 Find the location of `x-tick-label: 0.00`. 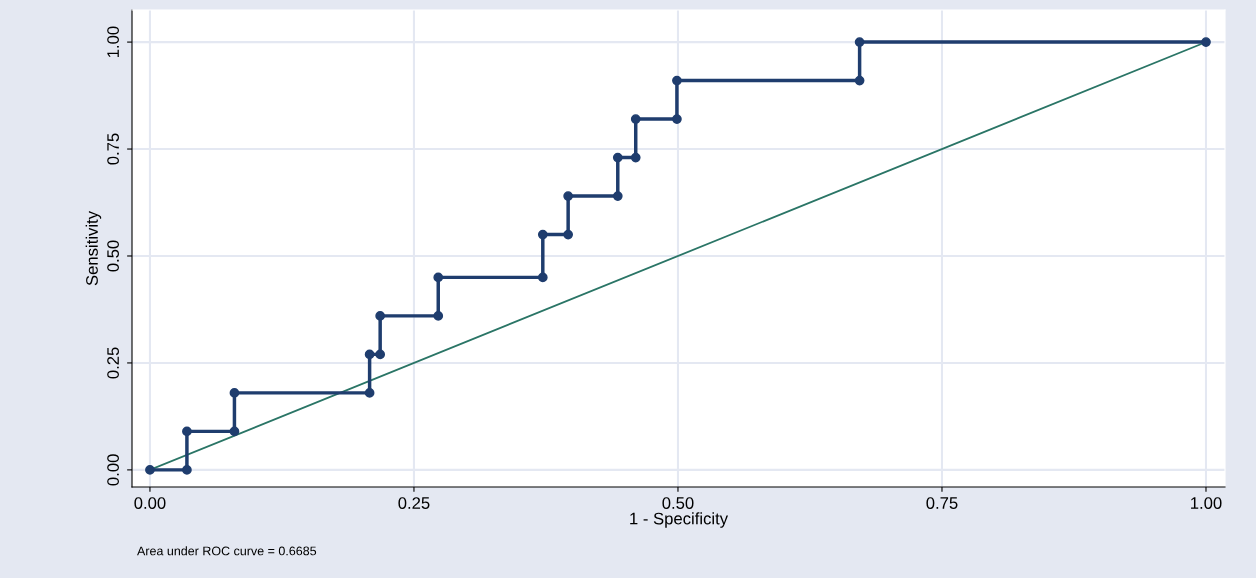

x-tick-label: 0.00 is located at coordinates (150, 503).